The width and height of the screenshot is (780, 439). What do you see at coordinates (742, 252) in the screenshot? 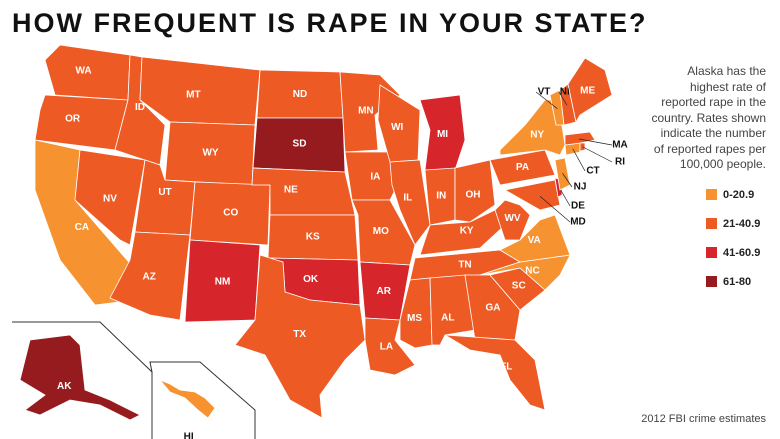
I see `legend-label: 41-60.9` at bounding box center [742, 252].